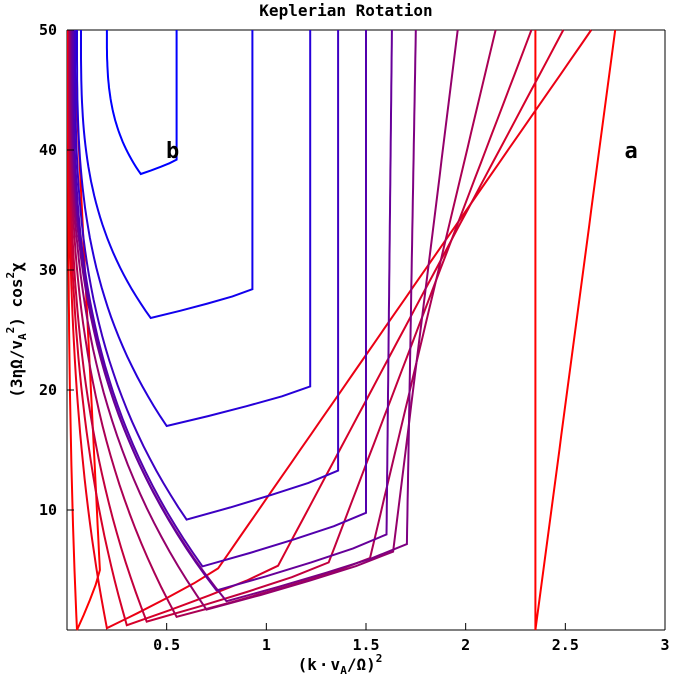  I want to click on x-axis-title: (k · vA/Ω)2, so click(340, 664).